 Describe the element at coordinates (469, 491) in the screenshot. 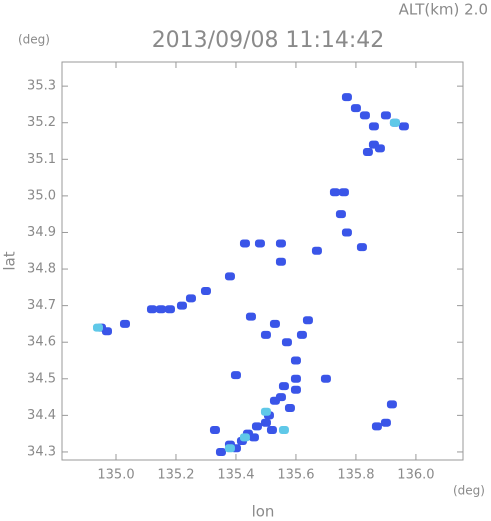

I see `x-unit: (deg)` at that location.